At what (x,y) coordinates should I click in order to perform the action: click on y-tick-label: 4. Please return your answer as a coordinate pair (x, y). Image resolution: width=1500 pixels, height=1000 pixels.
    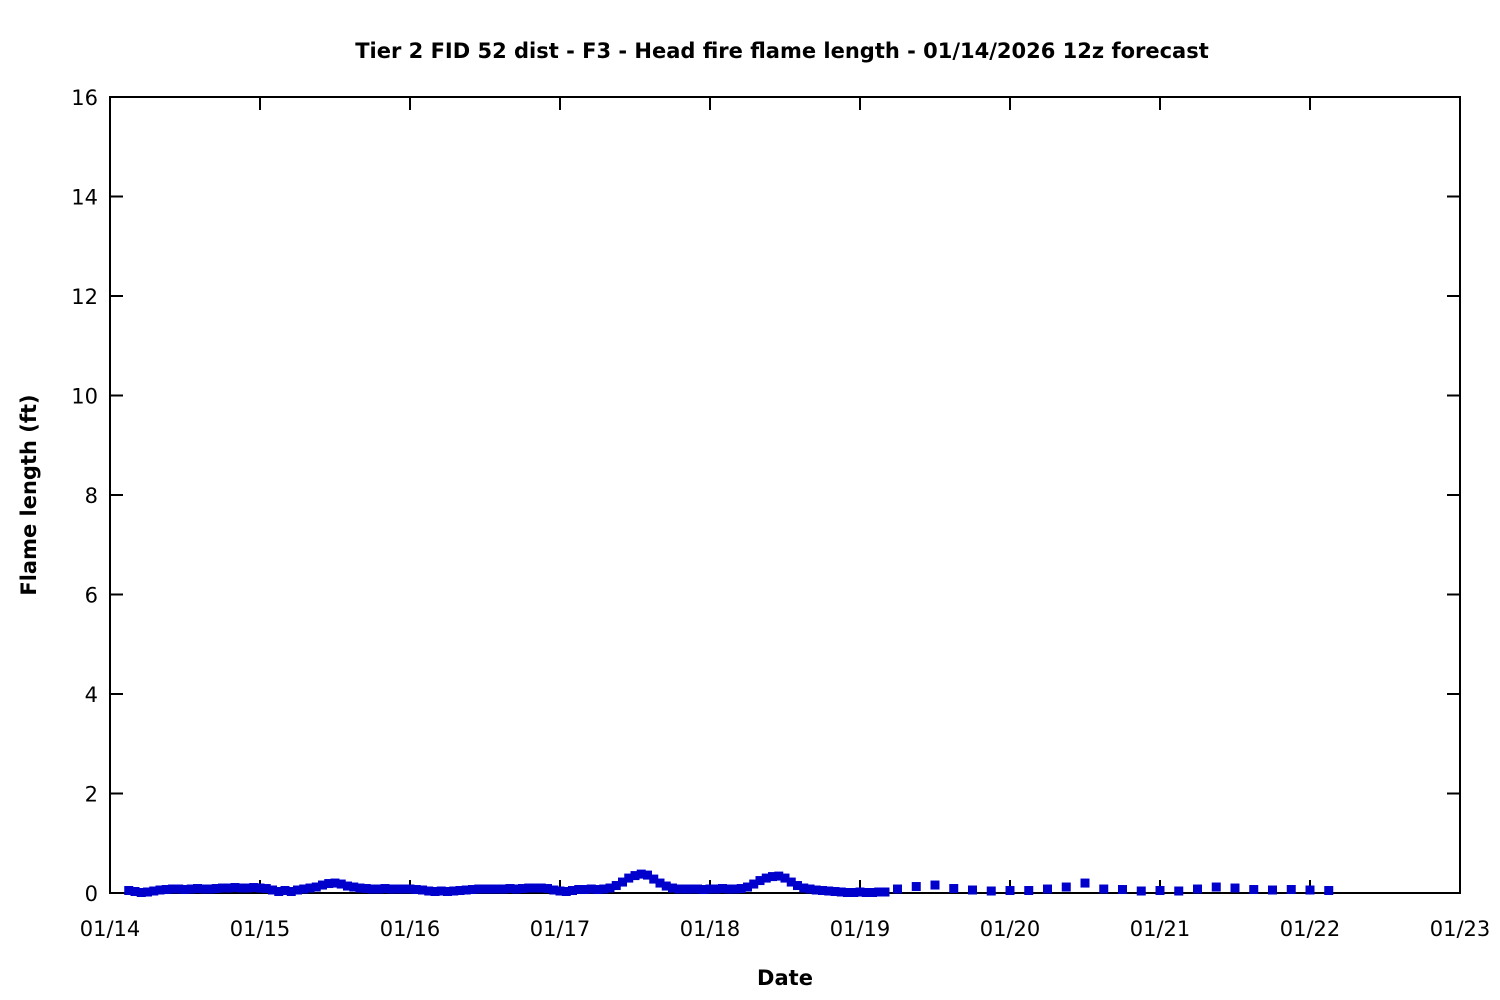
    Looking at the image, I should click on (91, 695).